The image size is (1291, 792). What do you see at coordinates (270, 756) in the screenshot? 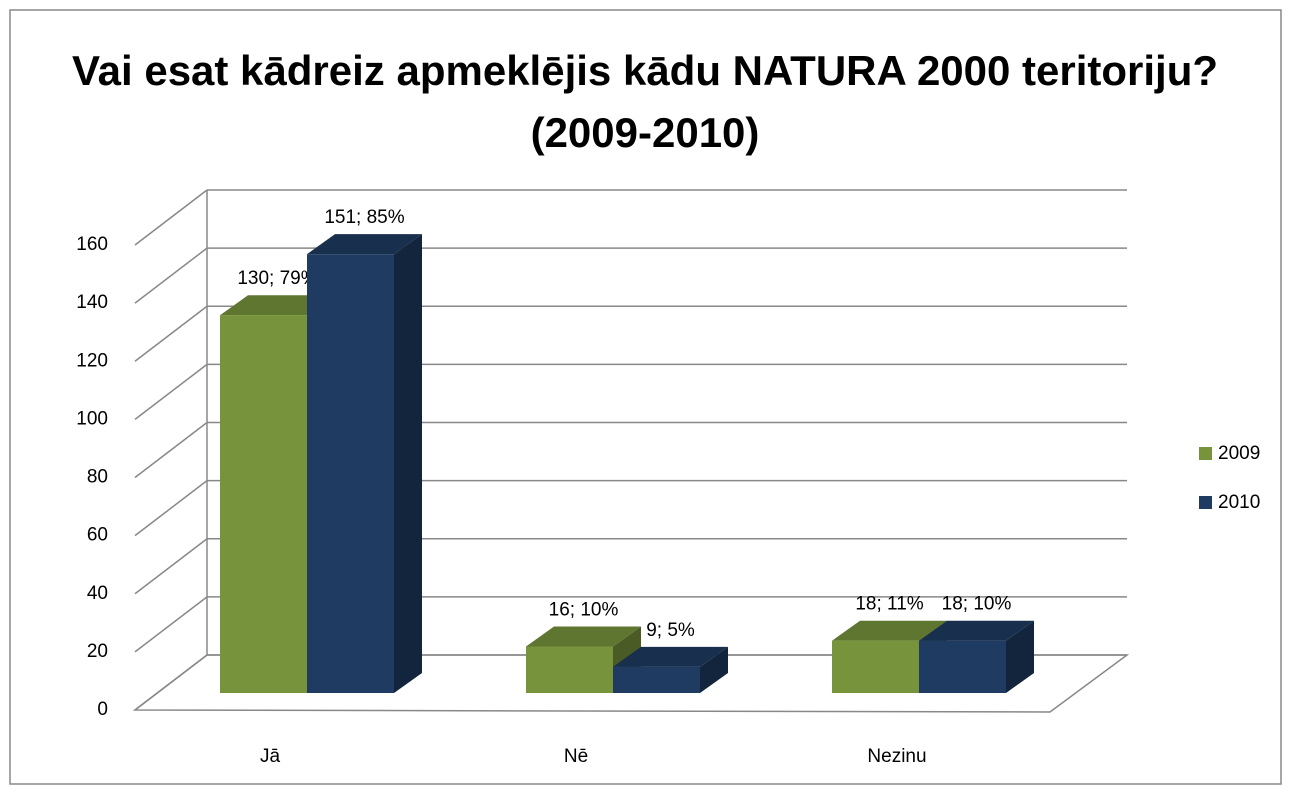
I see `x-tick-label: Jā` at bounding box center [270, 756].